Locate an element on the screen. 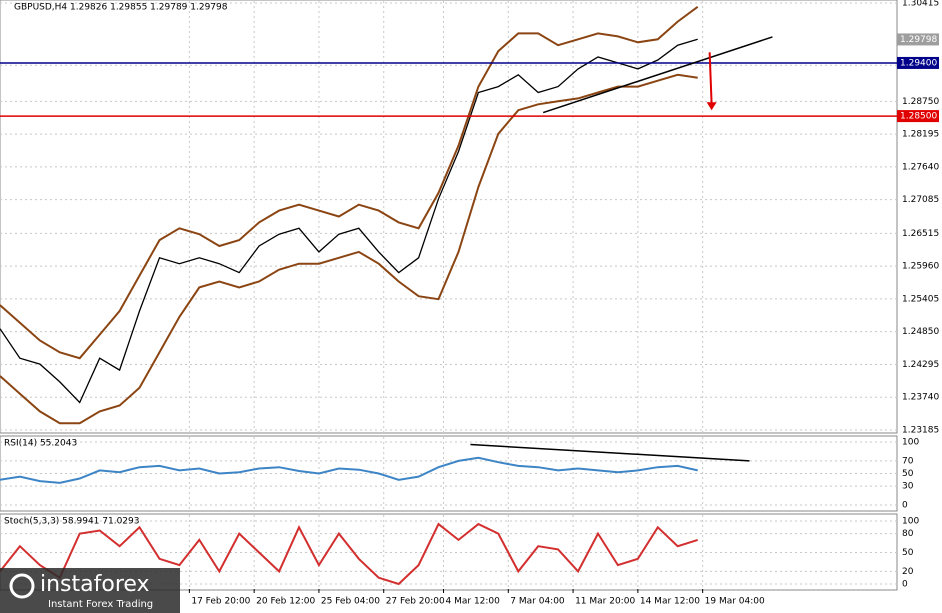 Image resolution: width=942 pixels, height=613 pixels. level-label: 1.29400 is located at coordinates (918, 63).